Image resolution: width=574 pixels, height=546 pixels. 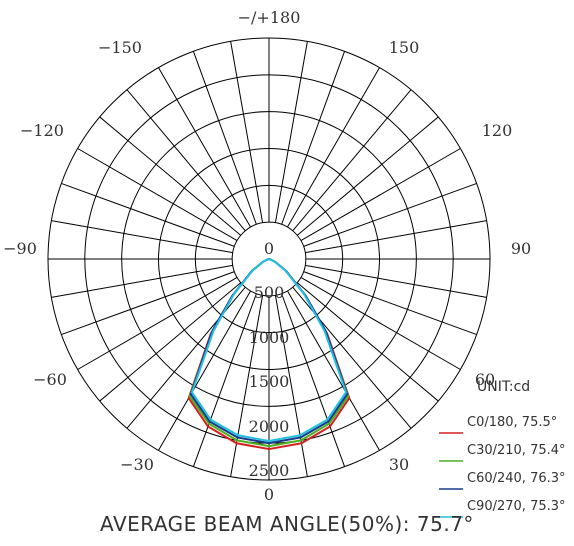 What do you see at coordinates (269, 248) in the screenshot?
I see `radial-tick-label: 0` at bounding box center [269, 248].